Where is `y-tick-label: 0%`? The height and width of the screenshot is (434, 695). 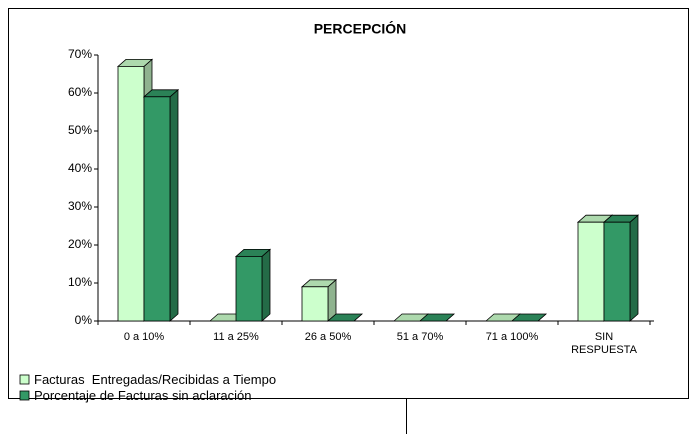 y-tick-label: 0% is located at coordinates (84, 320).